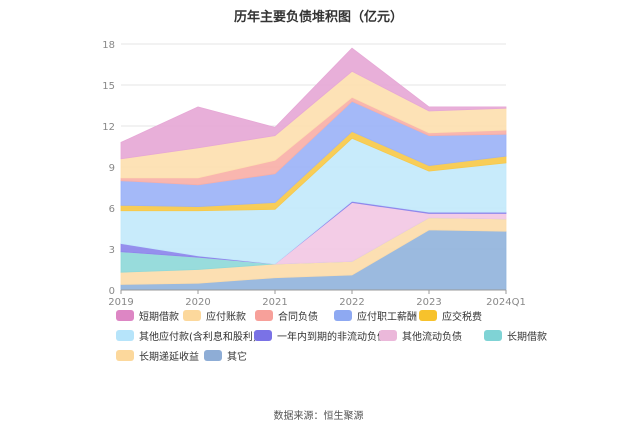 This screenshot has height=431, width=637. I want to click on legend-item: 一年内到期的非流动负债, so click(320, 335).